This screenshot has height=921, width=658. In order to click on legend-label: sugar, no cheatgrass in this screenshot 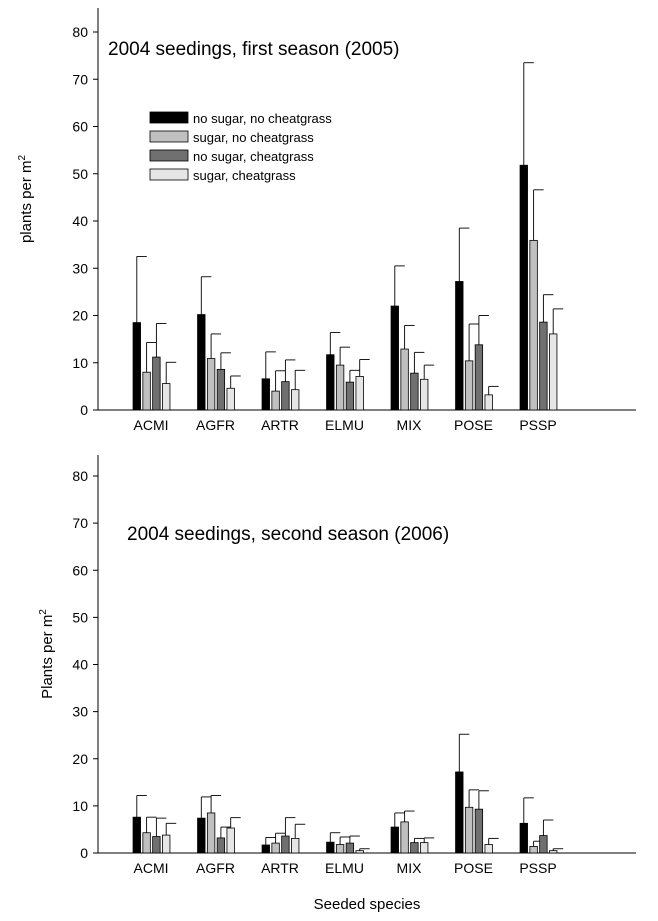, I will do `click(253, 137)`.